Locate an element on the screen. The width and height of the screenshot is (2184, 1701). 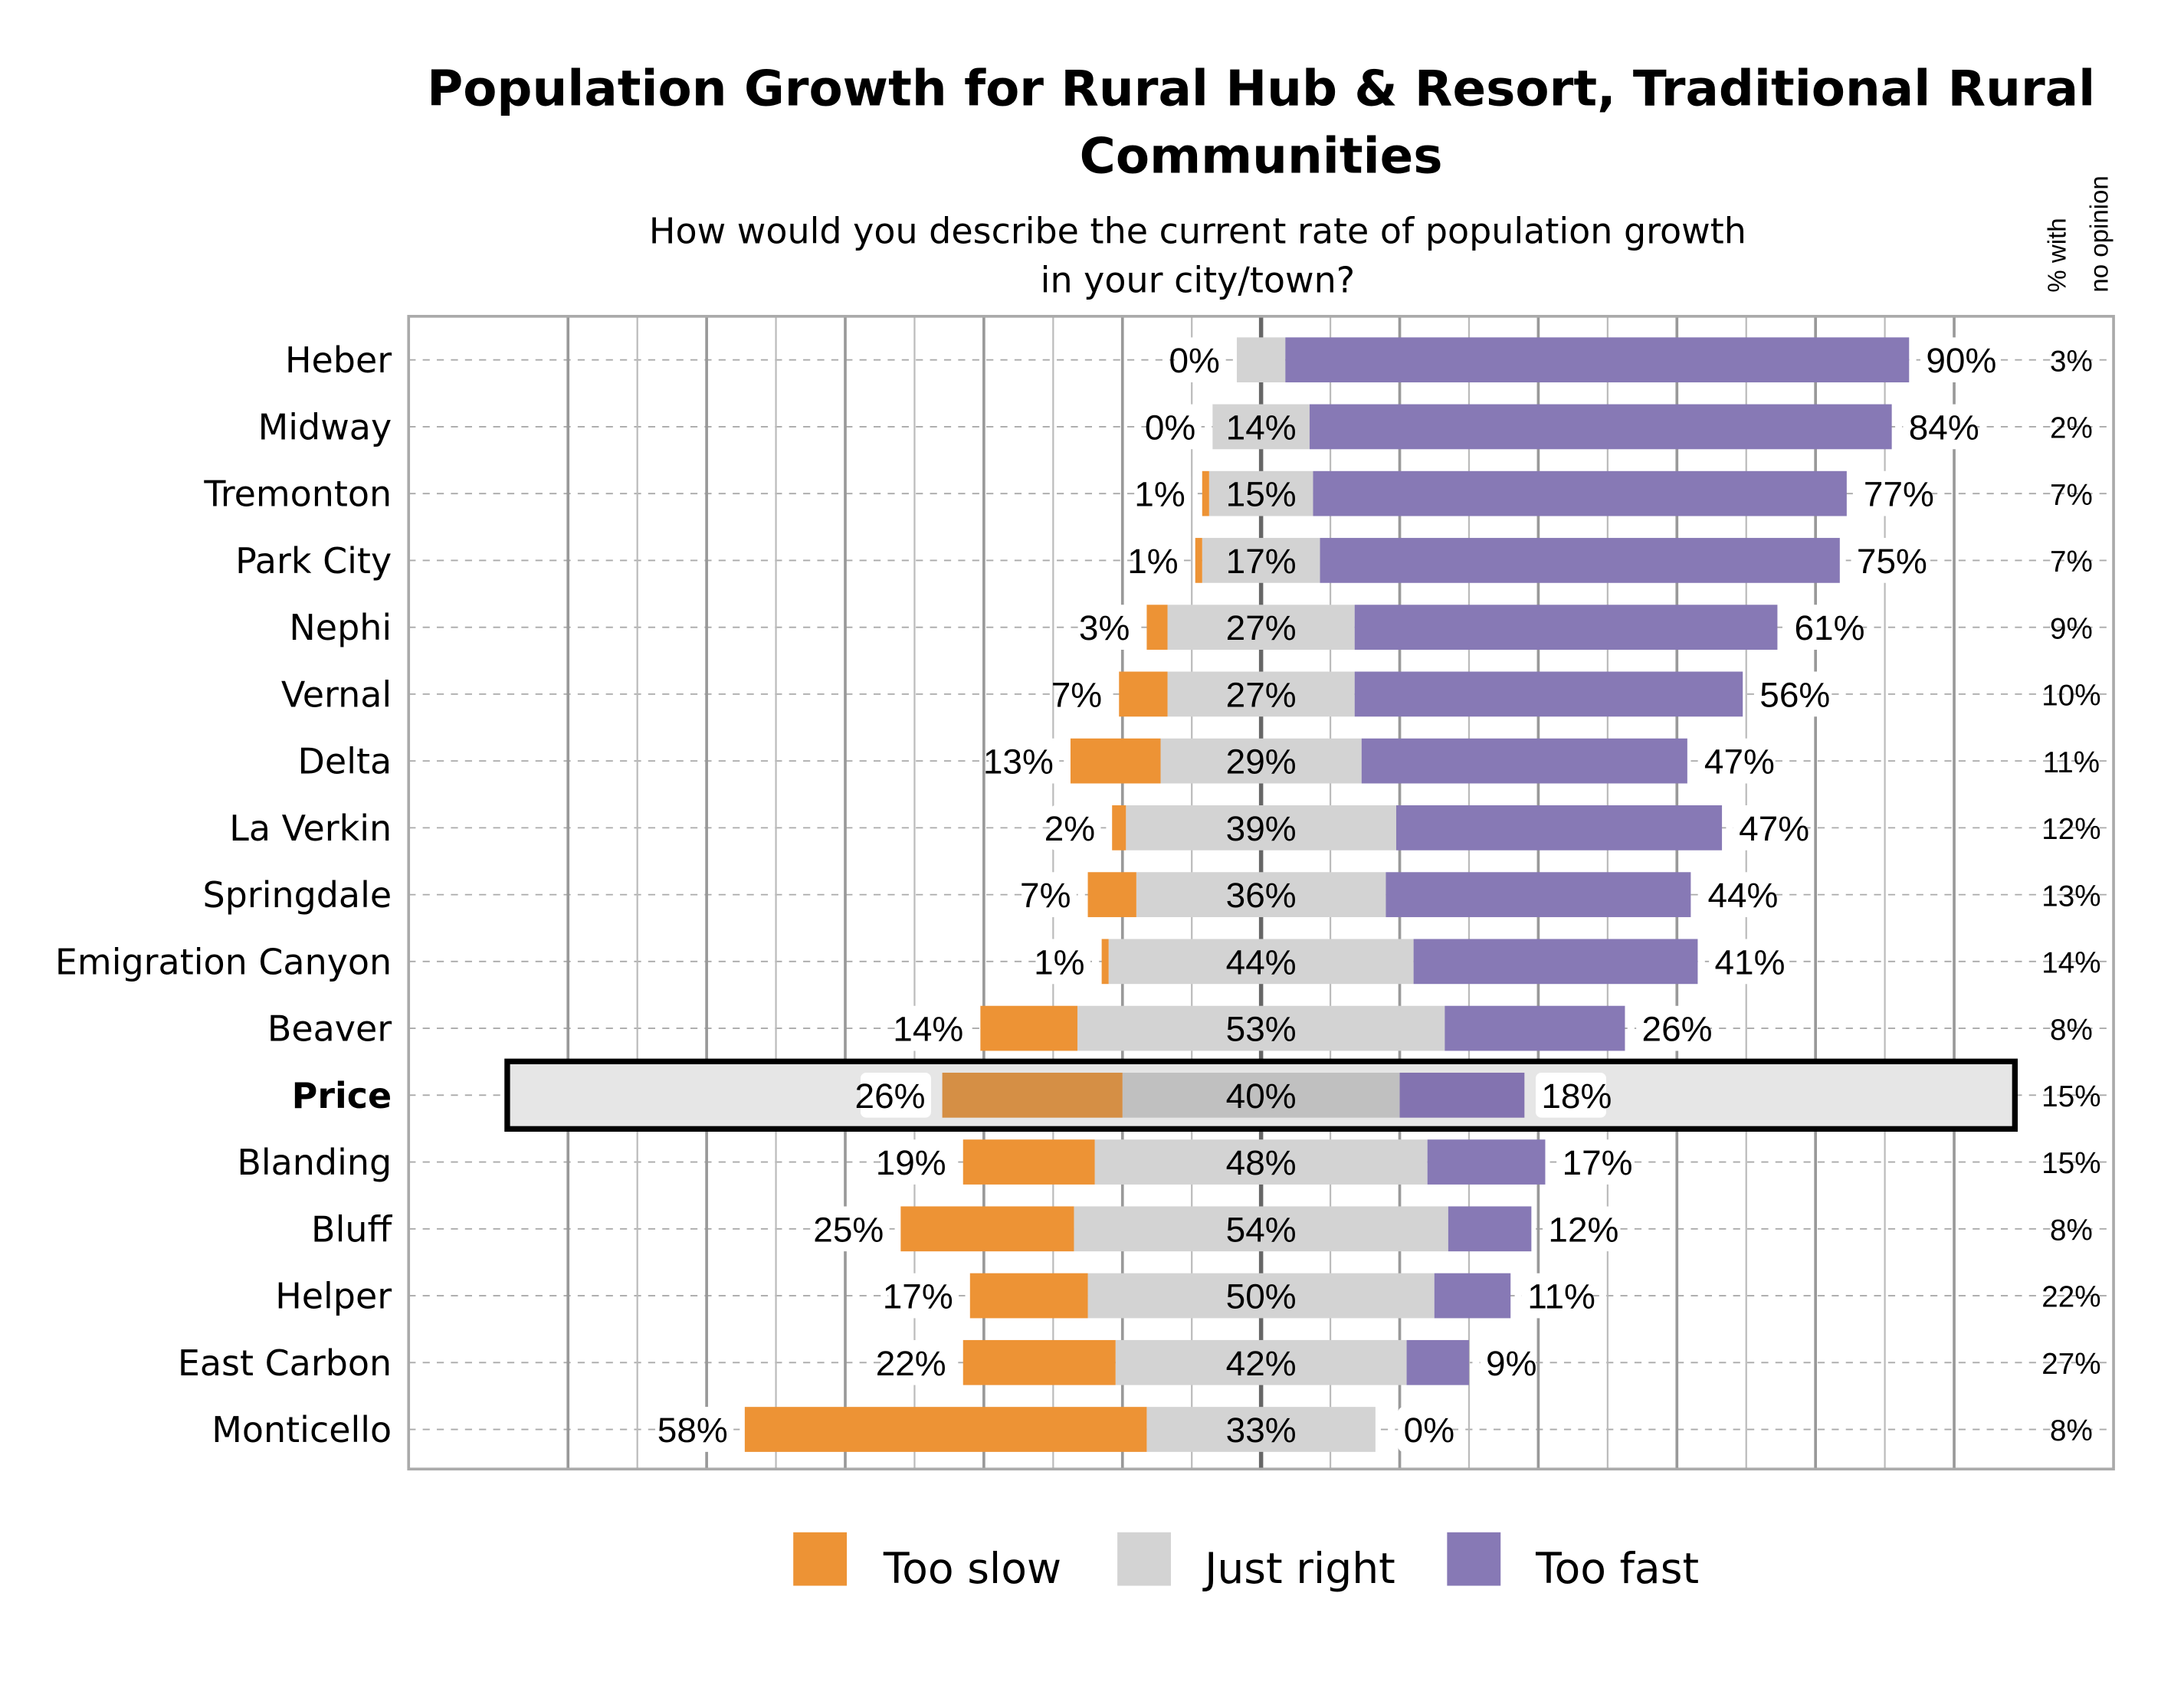
label-too-slow: 17% is located at coordinates (918, 1296).